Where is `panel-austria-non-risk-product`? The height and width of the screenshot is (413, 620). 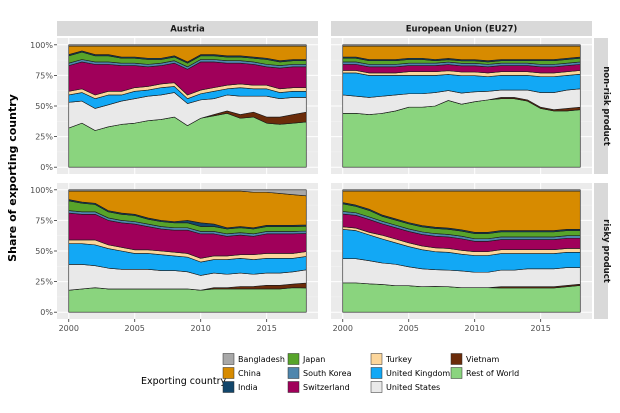
panel-austria-non-risk-product is located at coordinates (187, 106).